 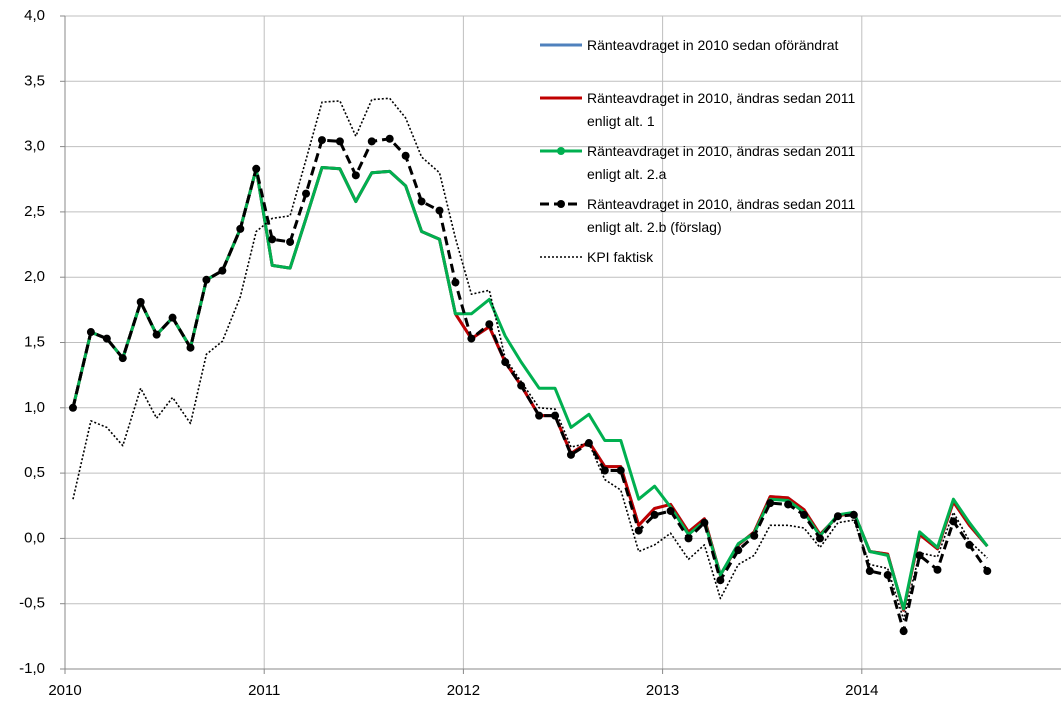 What do you see at coordinates (34, 146) in the screenshot?
I see `y-tick-label: 3,0` at bounding box center [34, 146].